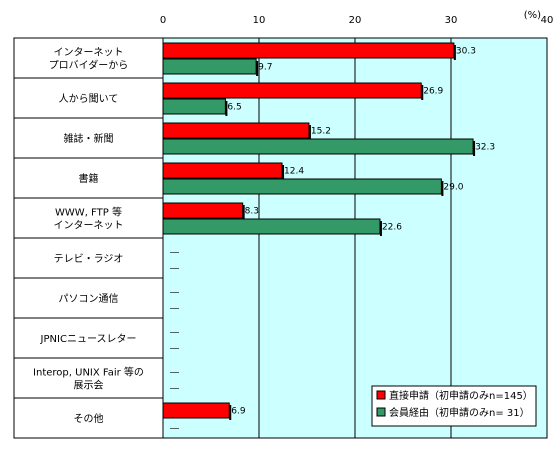  Describe the element at coordinates (485, 148) in the screenshot. I see `data-label: 32.3` at that location.